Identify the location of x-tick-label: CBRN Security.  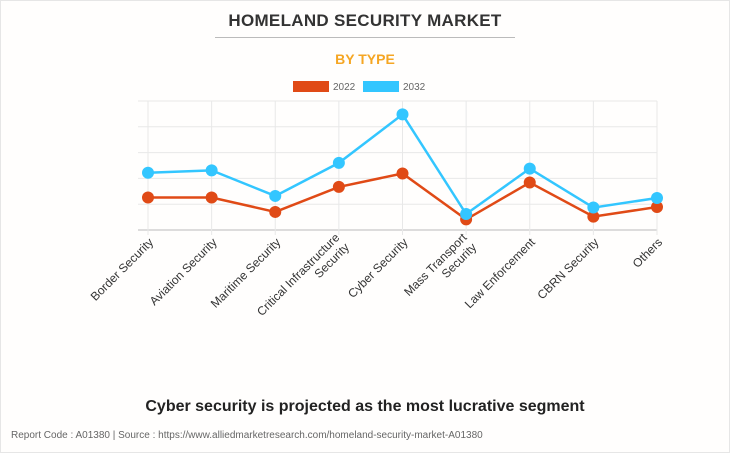
(568, 268).